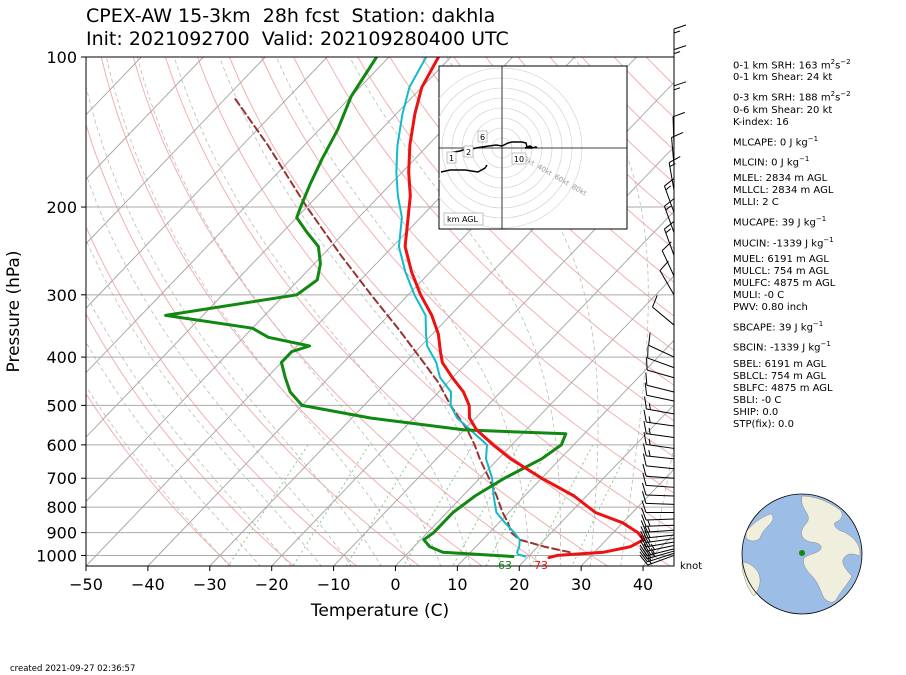 The image size is (906, 675). Describe the element at coordinates (61, 57) in the screenshot. I see `y-tick-label: 100` at that location.